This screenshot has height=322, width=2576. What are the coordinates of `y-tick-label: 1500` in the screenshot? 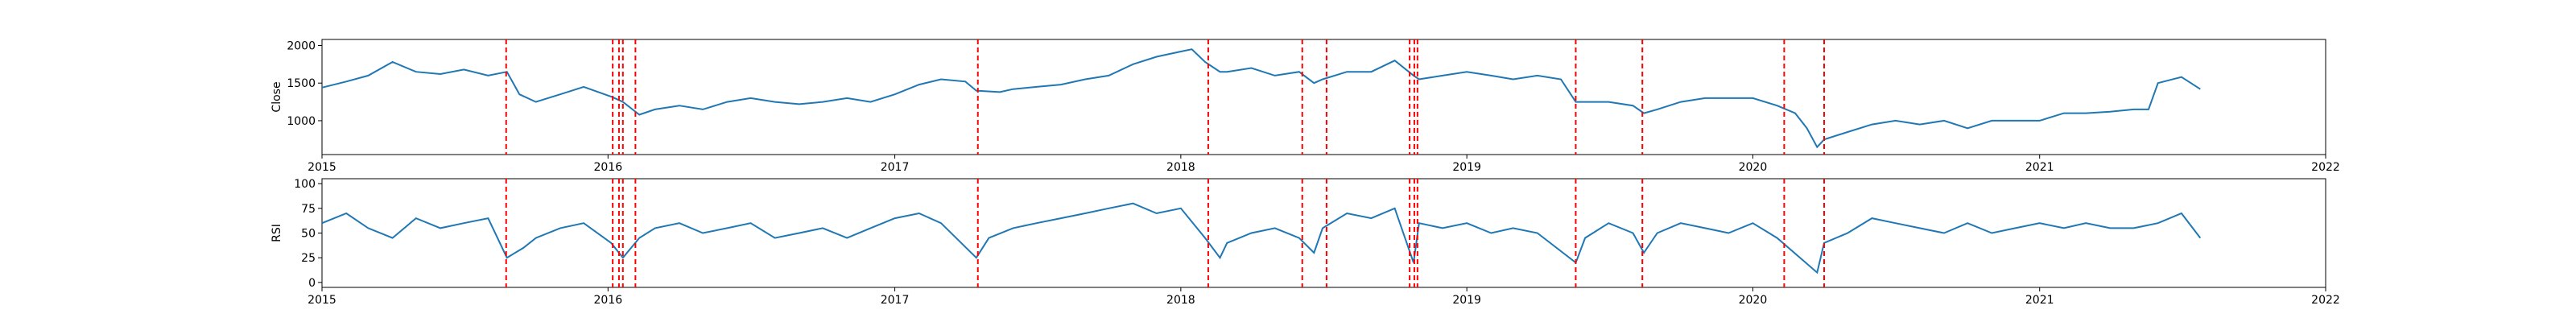 It's located at (301, 83).